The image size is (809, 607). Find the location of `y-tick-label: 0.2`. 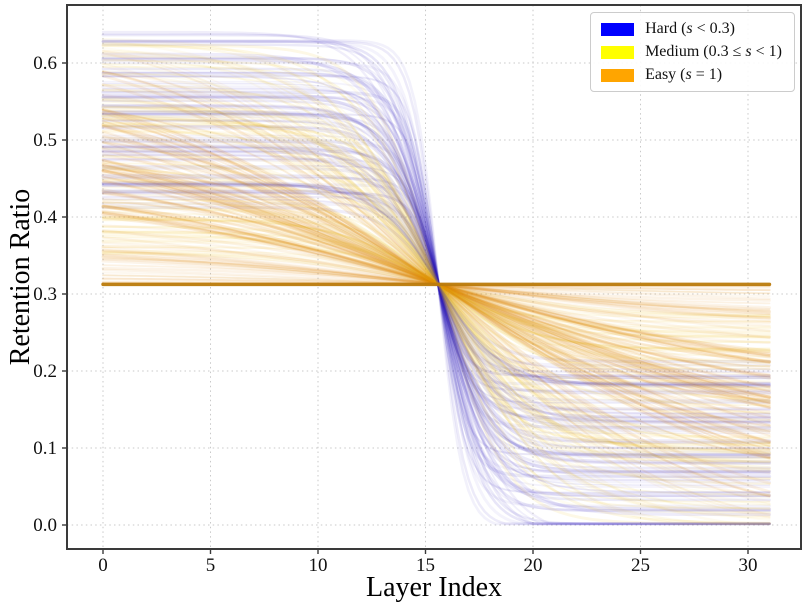

y-tick-label: 0.2 is located at coordinates (45, 371).